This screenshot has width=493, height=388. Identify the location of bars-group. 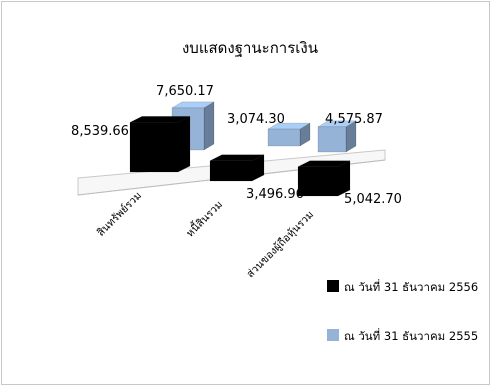
(243, 149).